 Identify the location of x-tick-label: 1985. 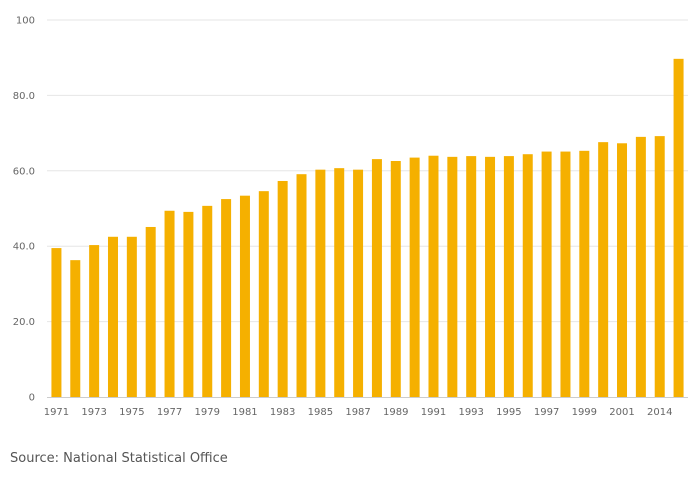
(320, 412).